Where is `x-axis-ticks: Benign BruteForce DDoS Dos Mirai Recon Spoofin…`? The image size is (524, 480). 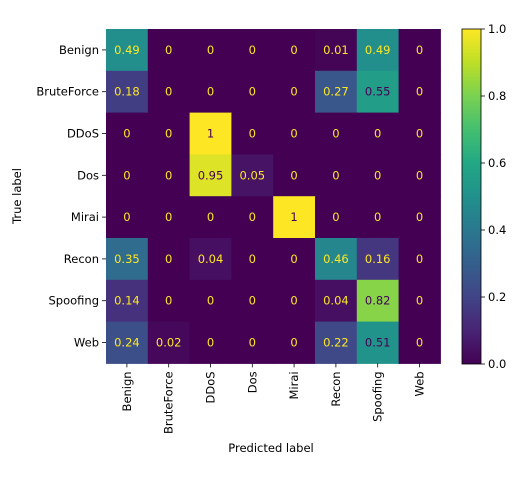
x-axis-ticks: Benign BruteForce DDoS Dos Mirai Recon Spoofin… is located at coordinates (273, 398).